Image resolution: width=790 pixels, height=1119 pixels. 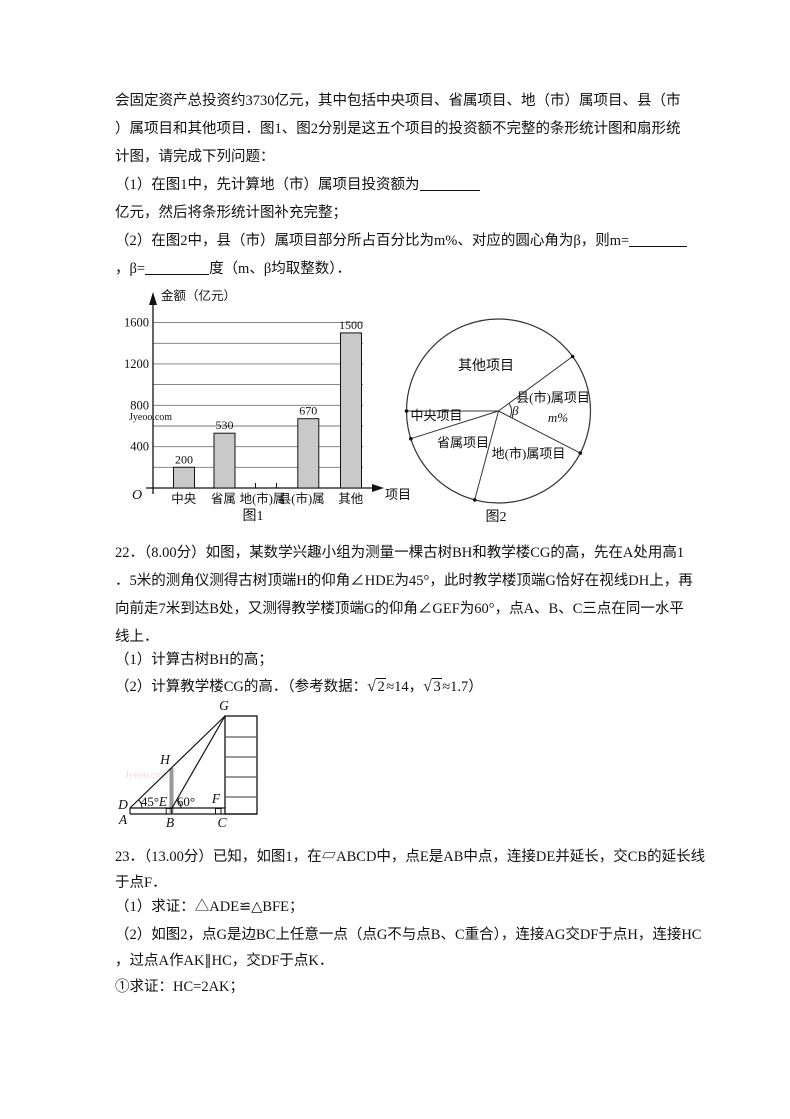 I want to click on problem21-item1-text: （1）在图1中，先计算地（市）属项目投资额为, so click(x=267, y=185).